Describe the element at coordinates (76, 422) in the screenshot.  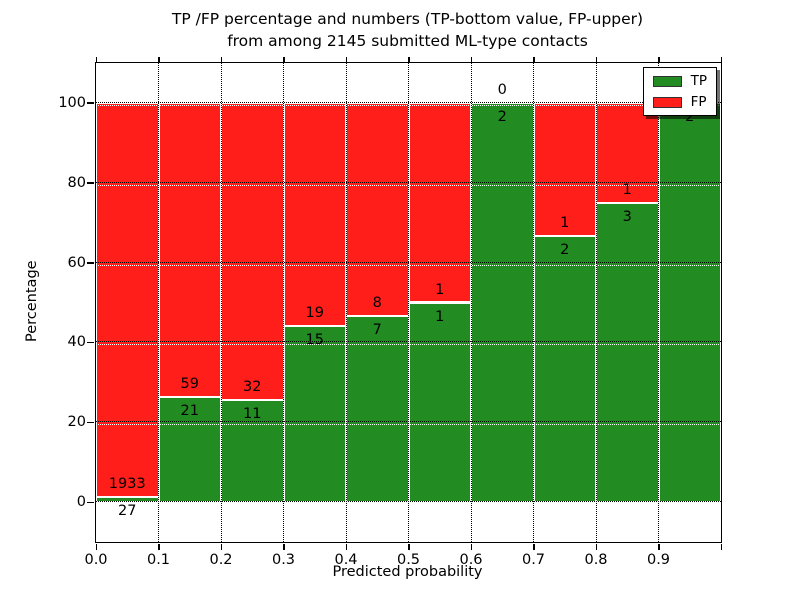
I see `y-tick-label: 20` at that location.